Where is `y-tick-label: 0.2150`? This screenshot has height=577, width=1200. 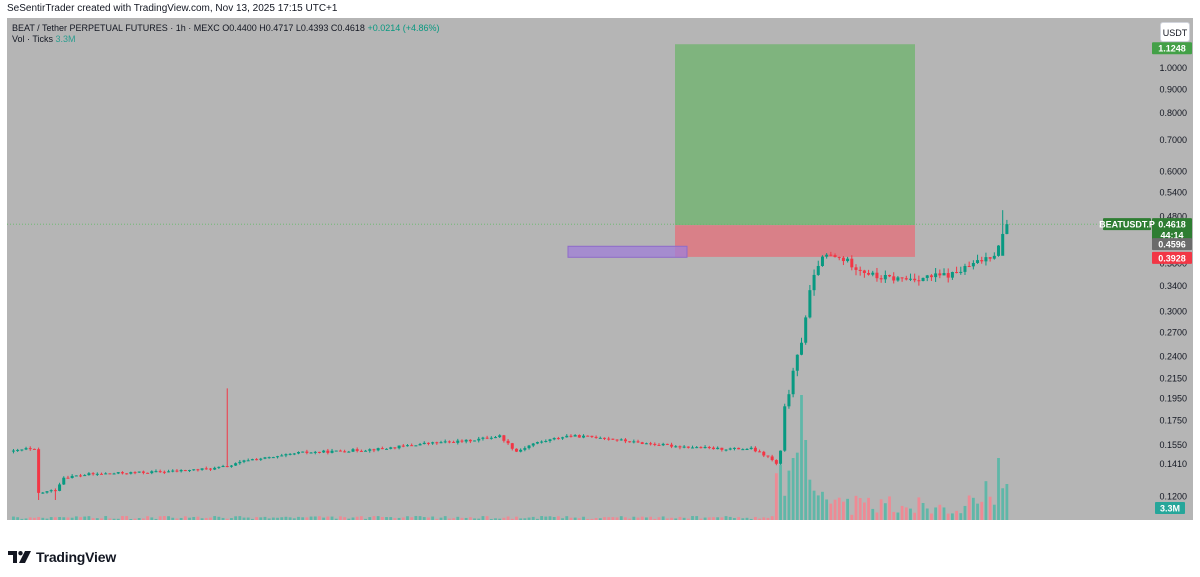 y-tick-label: 0.2150 is located at coordinates (1173, 379).